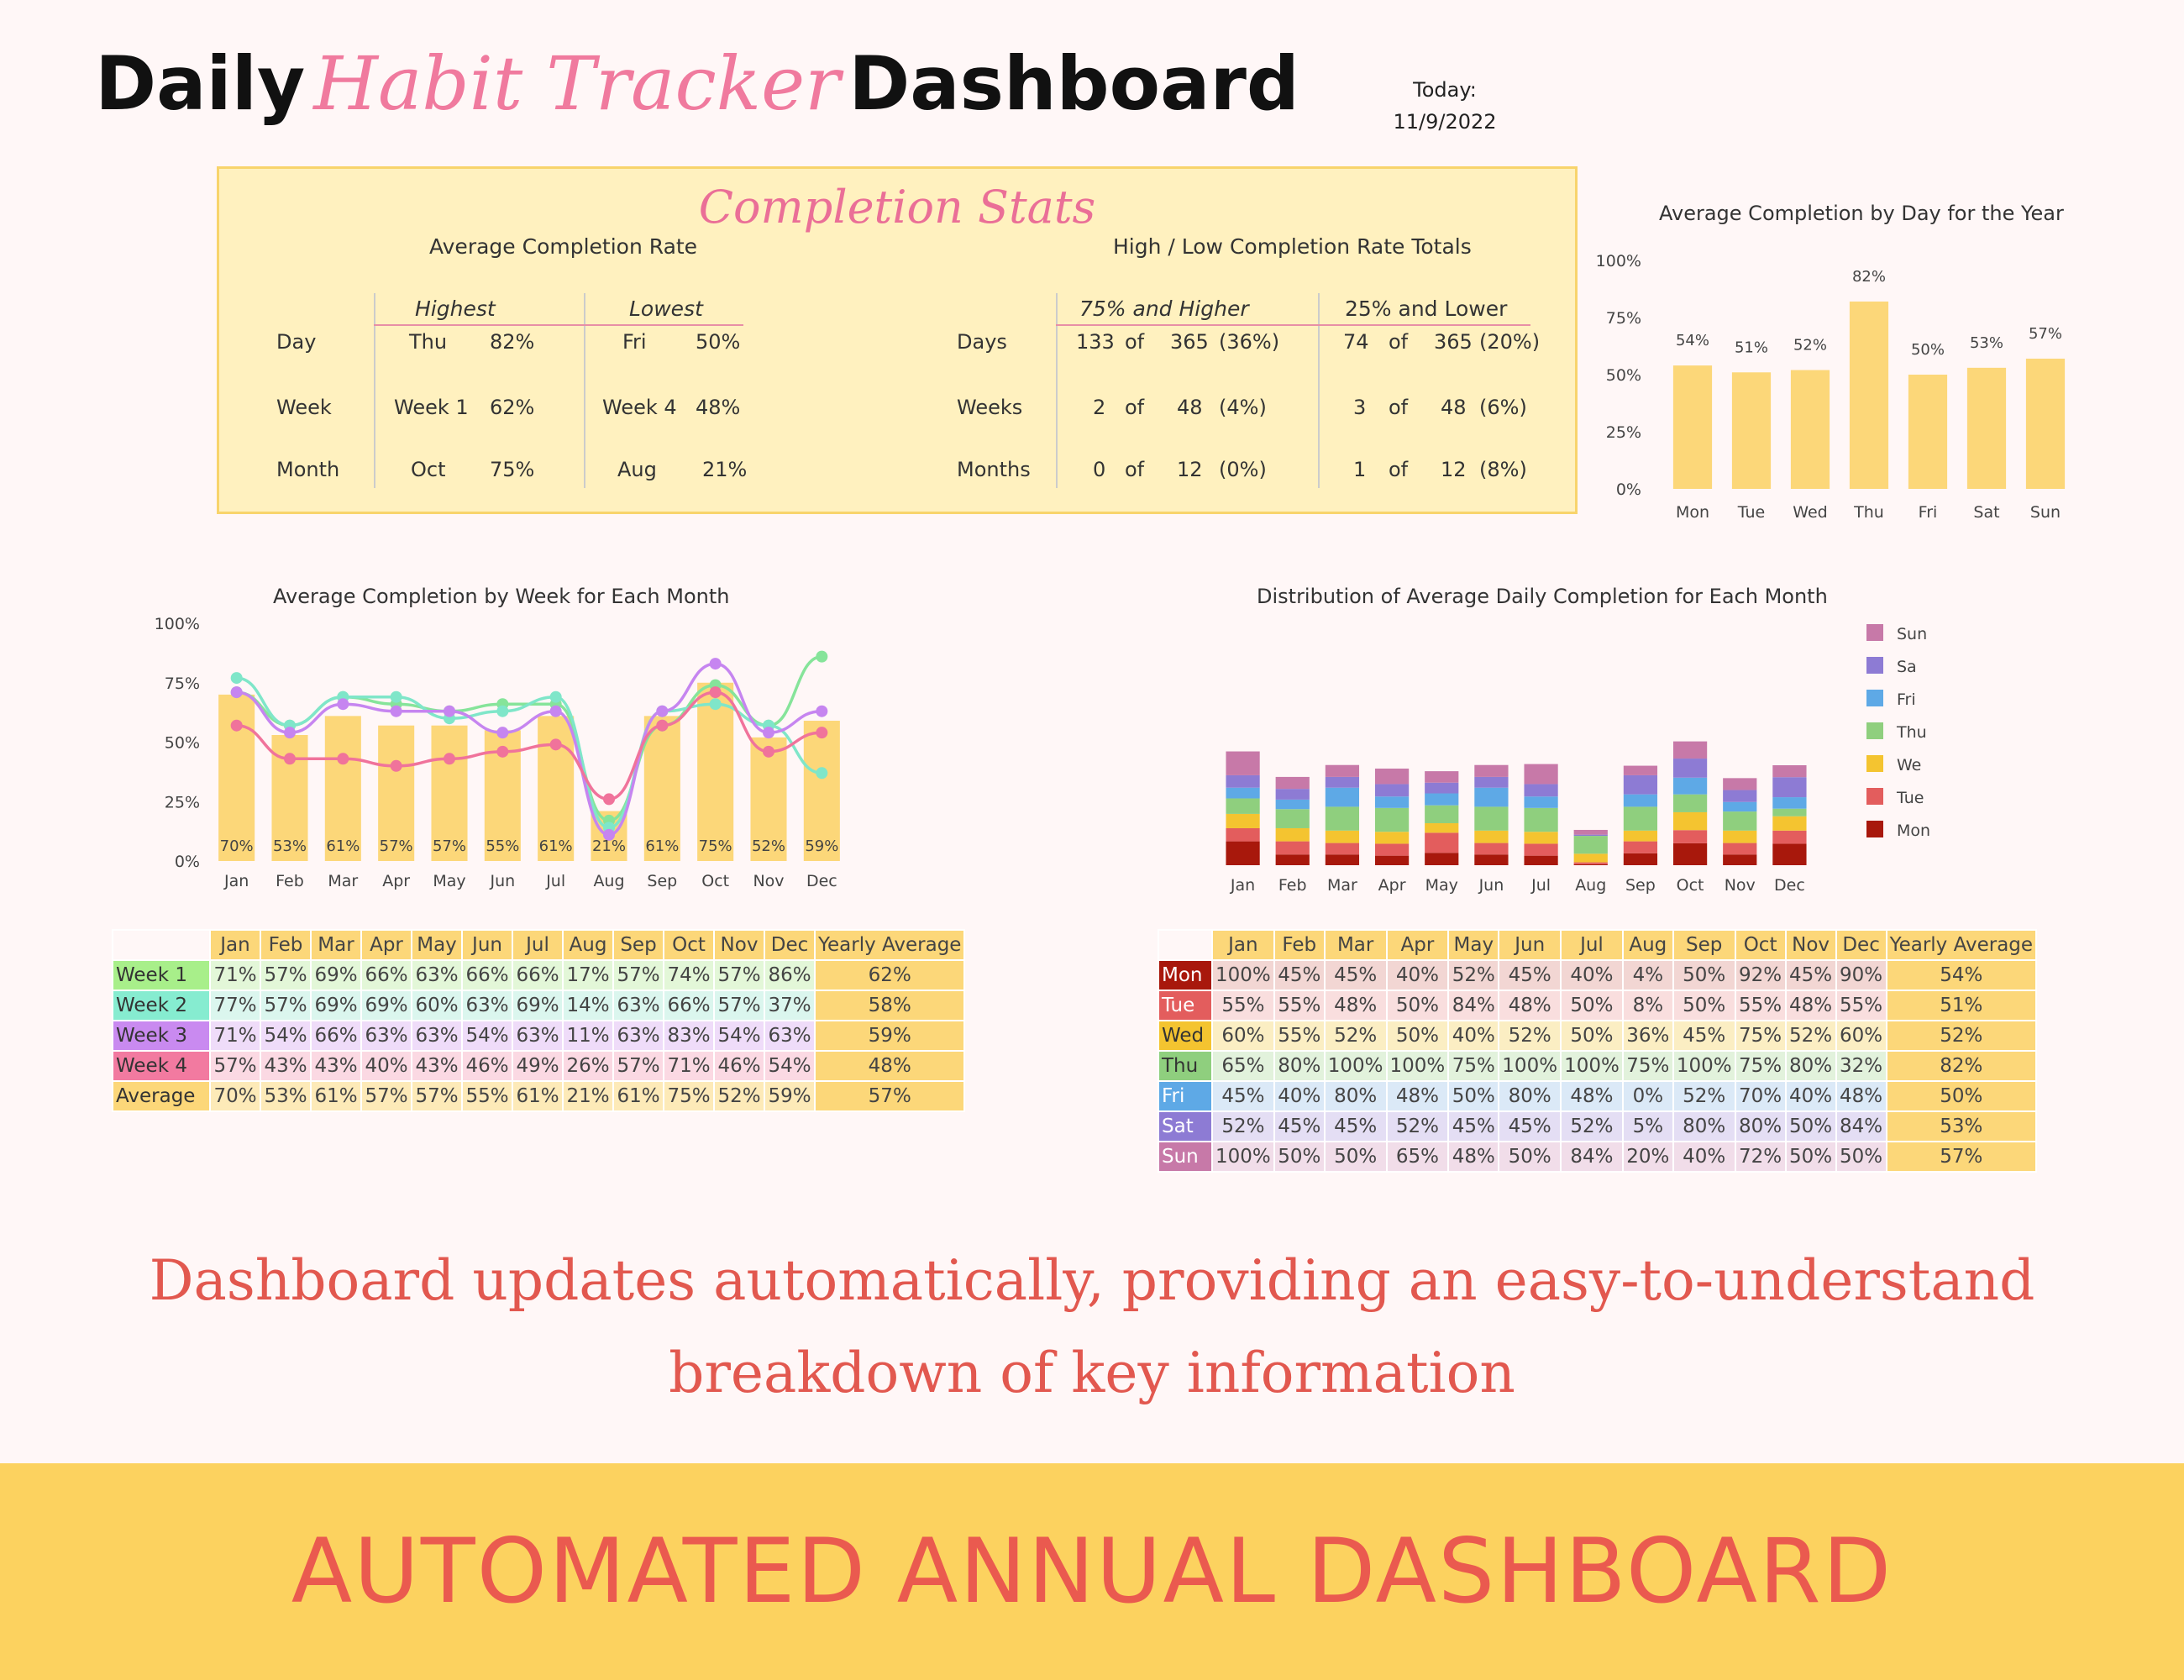 The height and width of the screenshot is (1680, 2184). Describe the element at coordinates (1185, 1157) in the screenshot. I see `row-header: Sun` at that location.